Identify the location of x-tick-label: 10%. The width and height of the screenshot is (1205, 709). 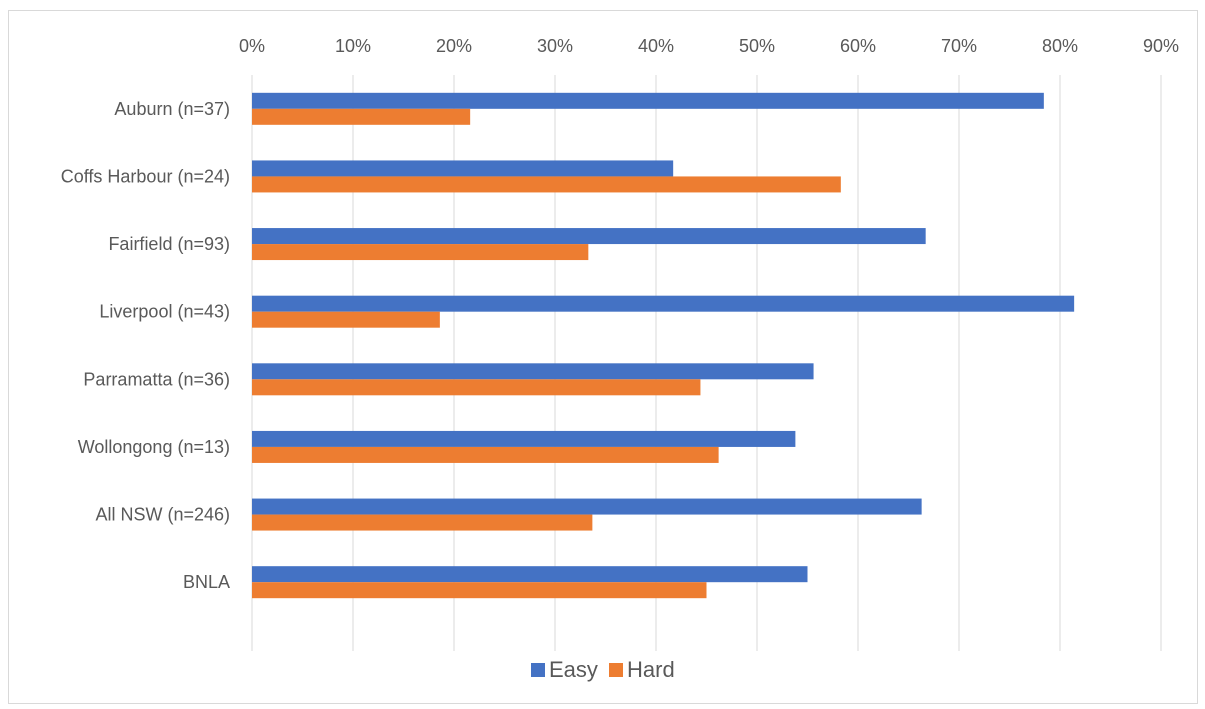
(353, 46).